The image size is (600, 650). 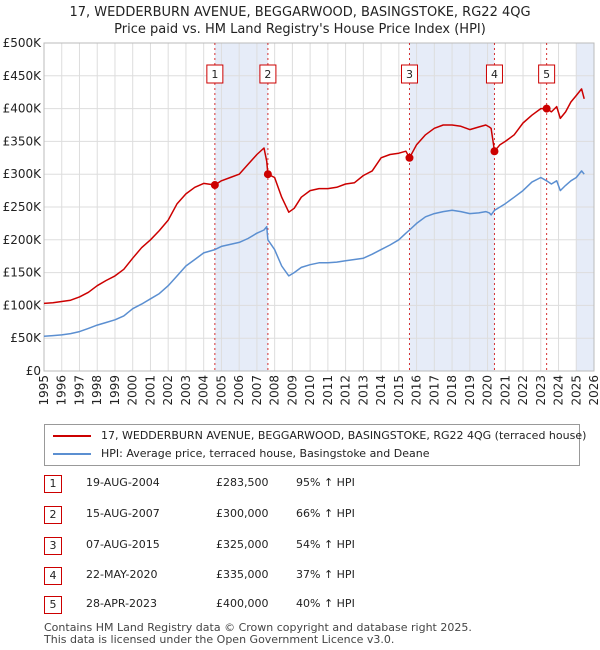 I want to click on sale-number-label: 3, so click(x=409, y=74).